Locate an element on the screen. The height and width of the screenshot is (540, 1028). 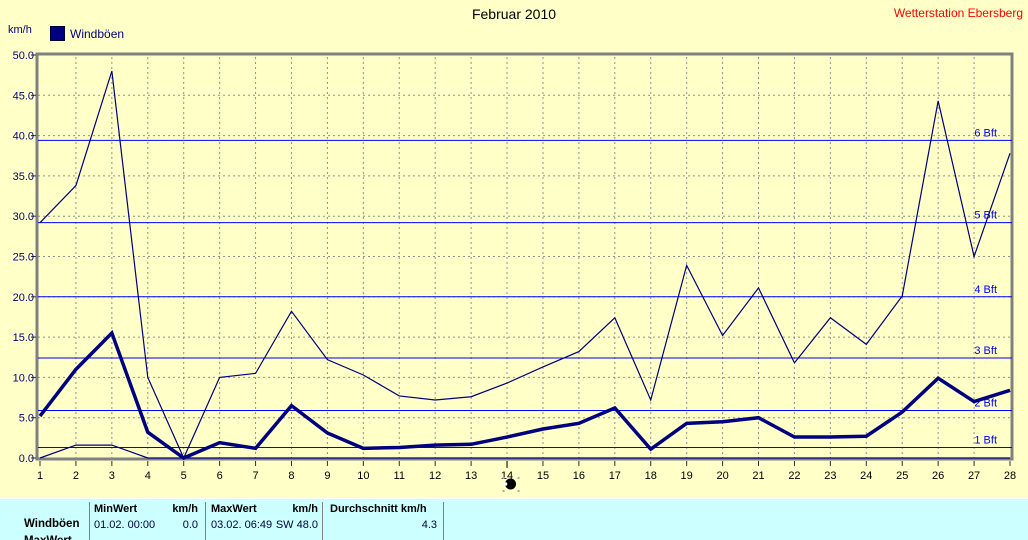
svg-text: 18 is located at coordinates (651, 476).